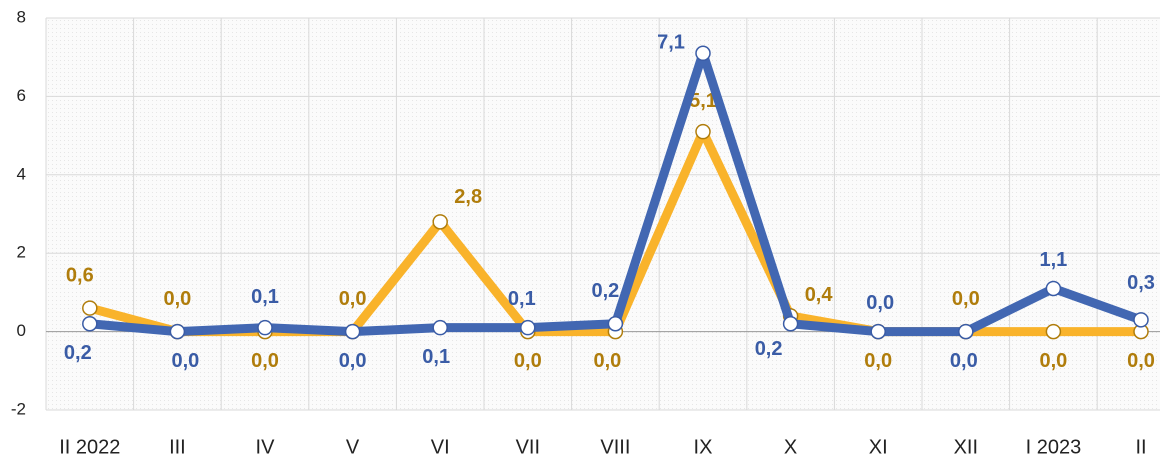 The width and height of the screenshot is (1176, 463). I want to click on x-tick-label: I 2023, so click(1054, 447).